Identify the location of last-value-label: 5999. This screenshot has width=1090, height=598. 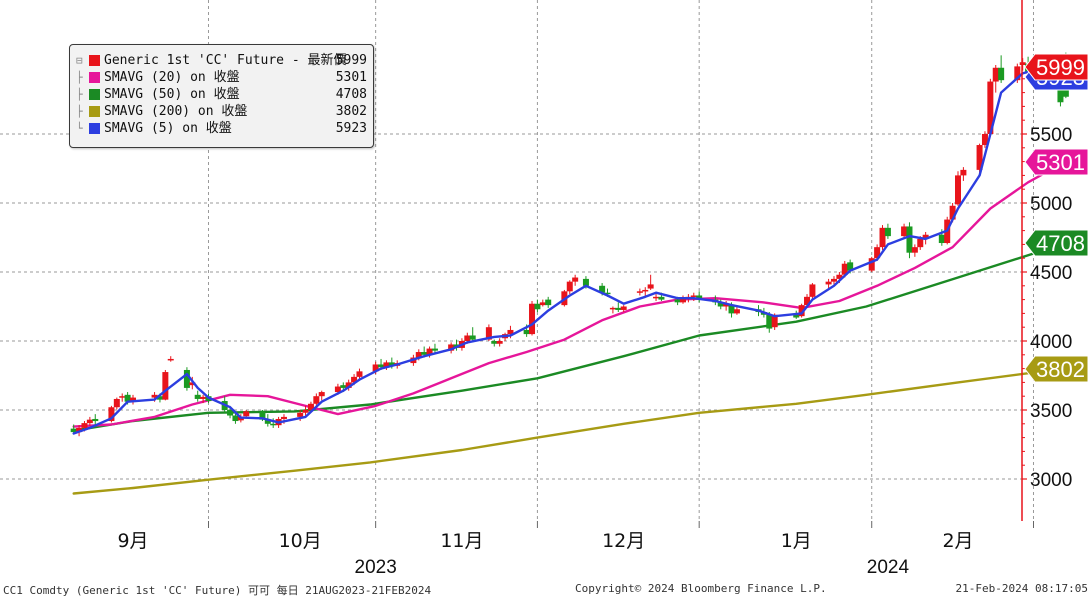
(1060, 67).